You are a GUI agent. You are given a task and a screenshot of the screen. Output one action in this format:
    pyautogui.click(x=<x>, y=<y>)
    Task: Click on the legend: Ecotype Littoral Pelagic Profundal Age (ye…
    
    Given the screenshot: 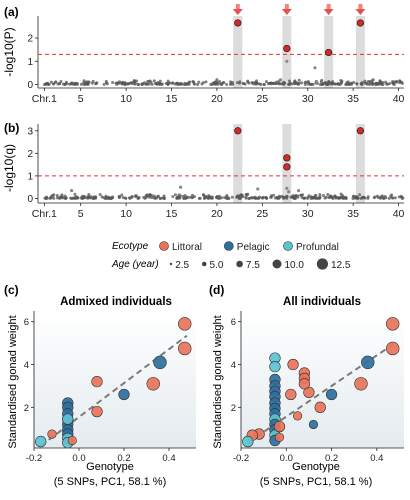 What is the action you would take?
    pyautogui.click(x=231, y=256)
    